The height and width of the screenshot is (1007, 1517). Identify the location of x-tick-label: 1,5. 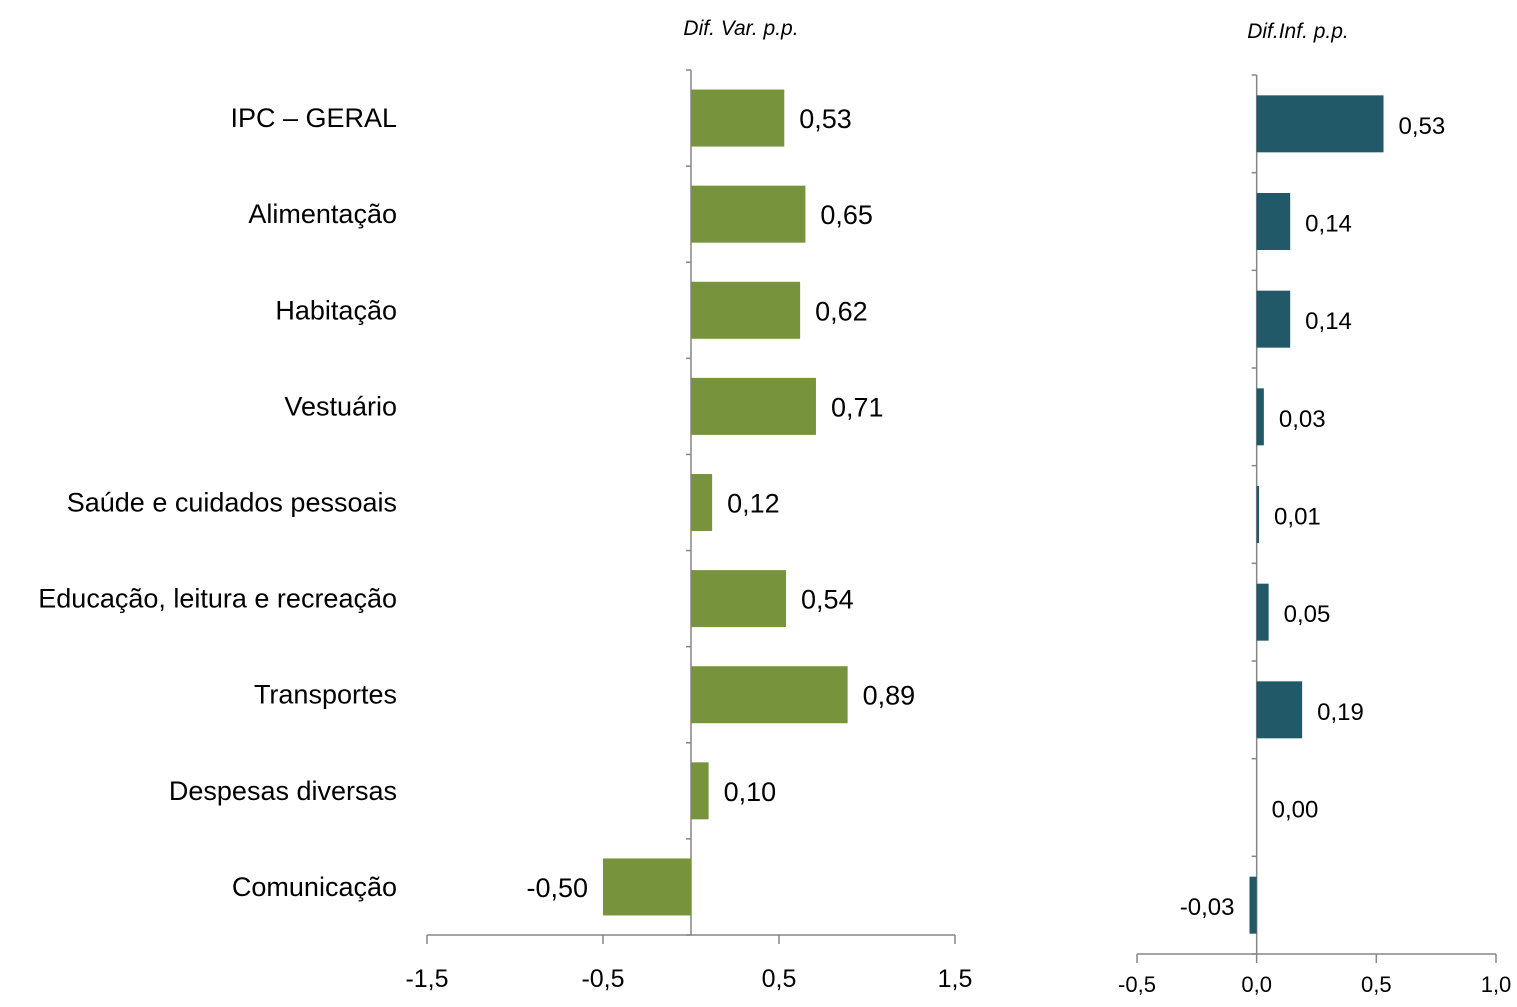
(955, 979).